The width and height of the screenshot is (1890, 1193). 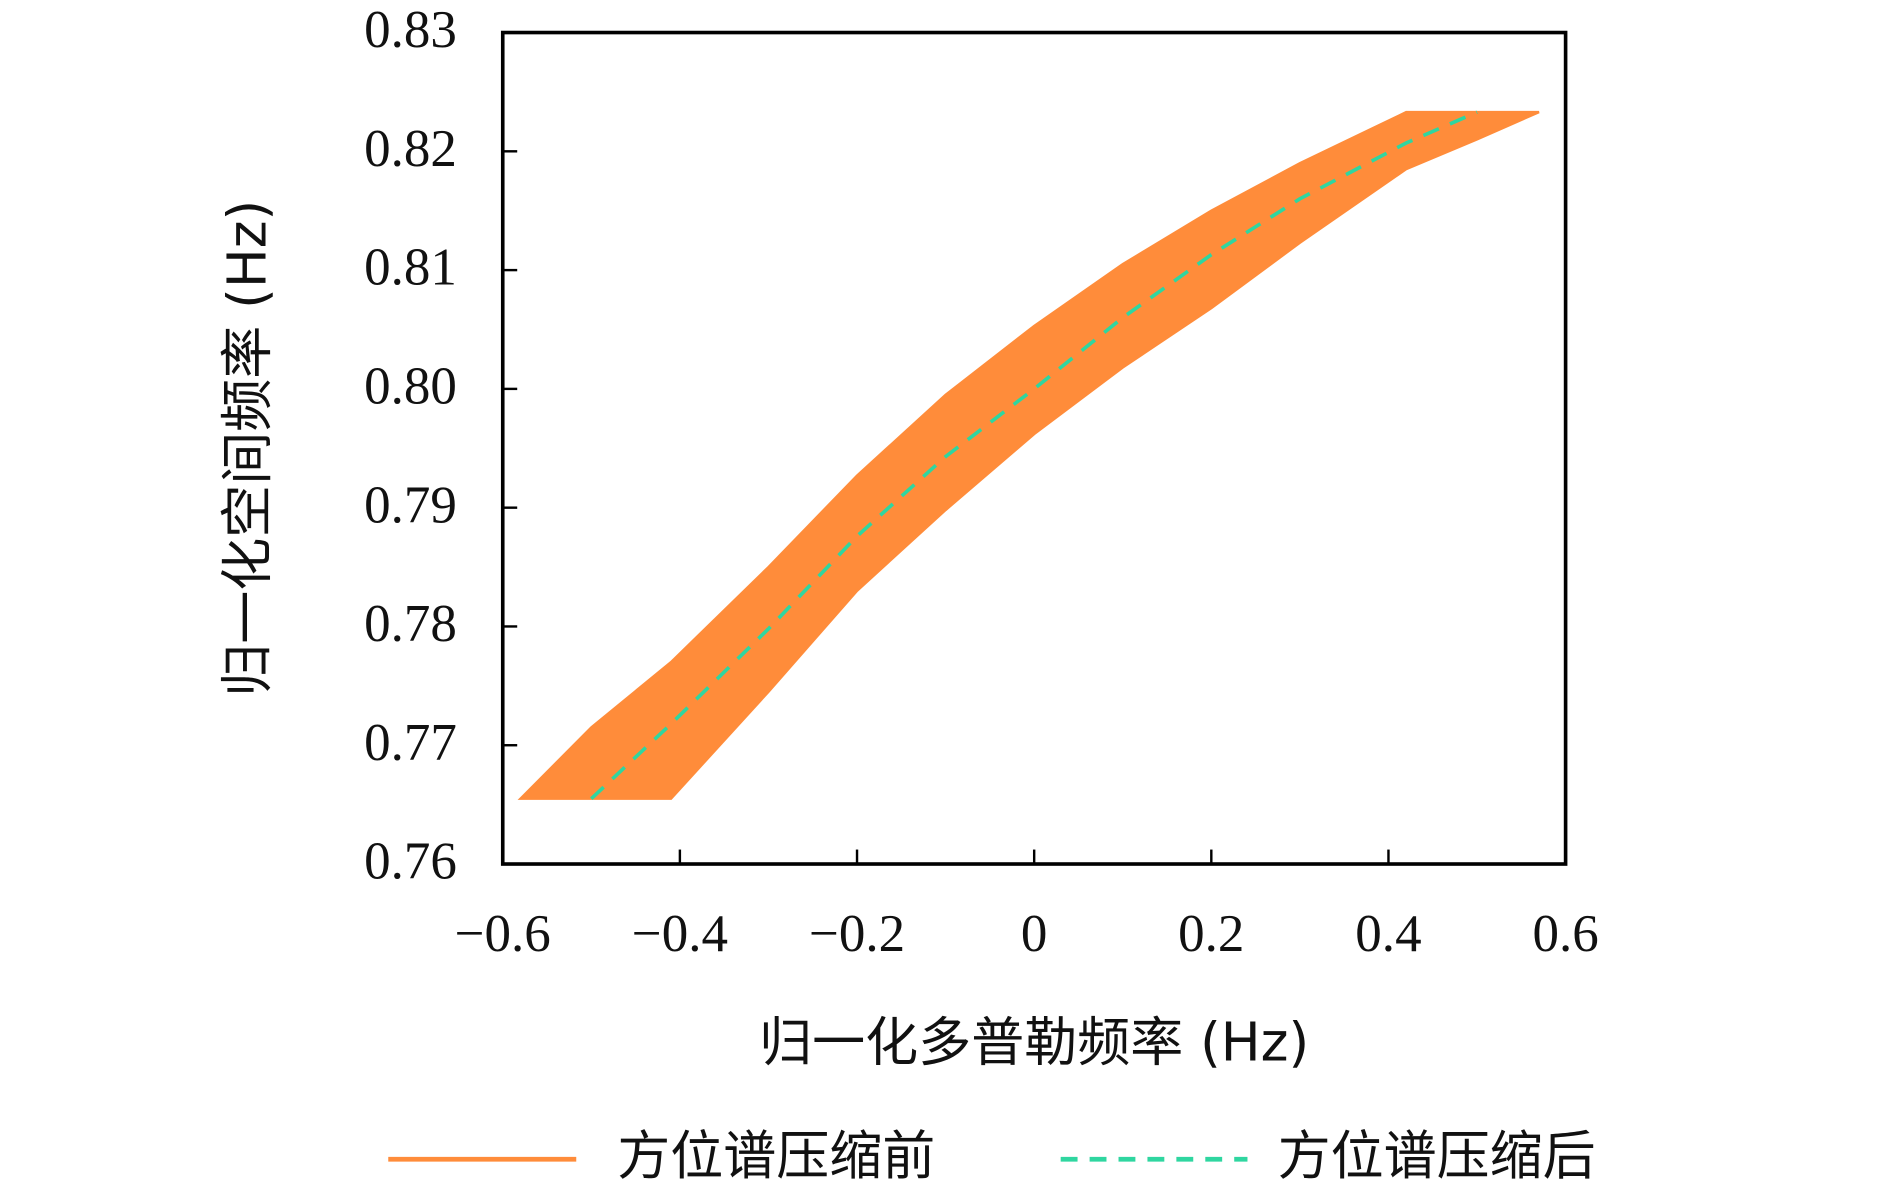 What do you see at coordinates (1034, 934) in the screenshot?
I see `x-tick-label: 0` at bounding box center [1034, 934].